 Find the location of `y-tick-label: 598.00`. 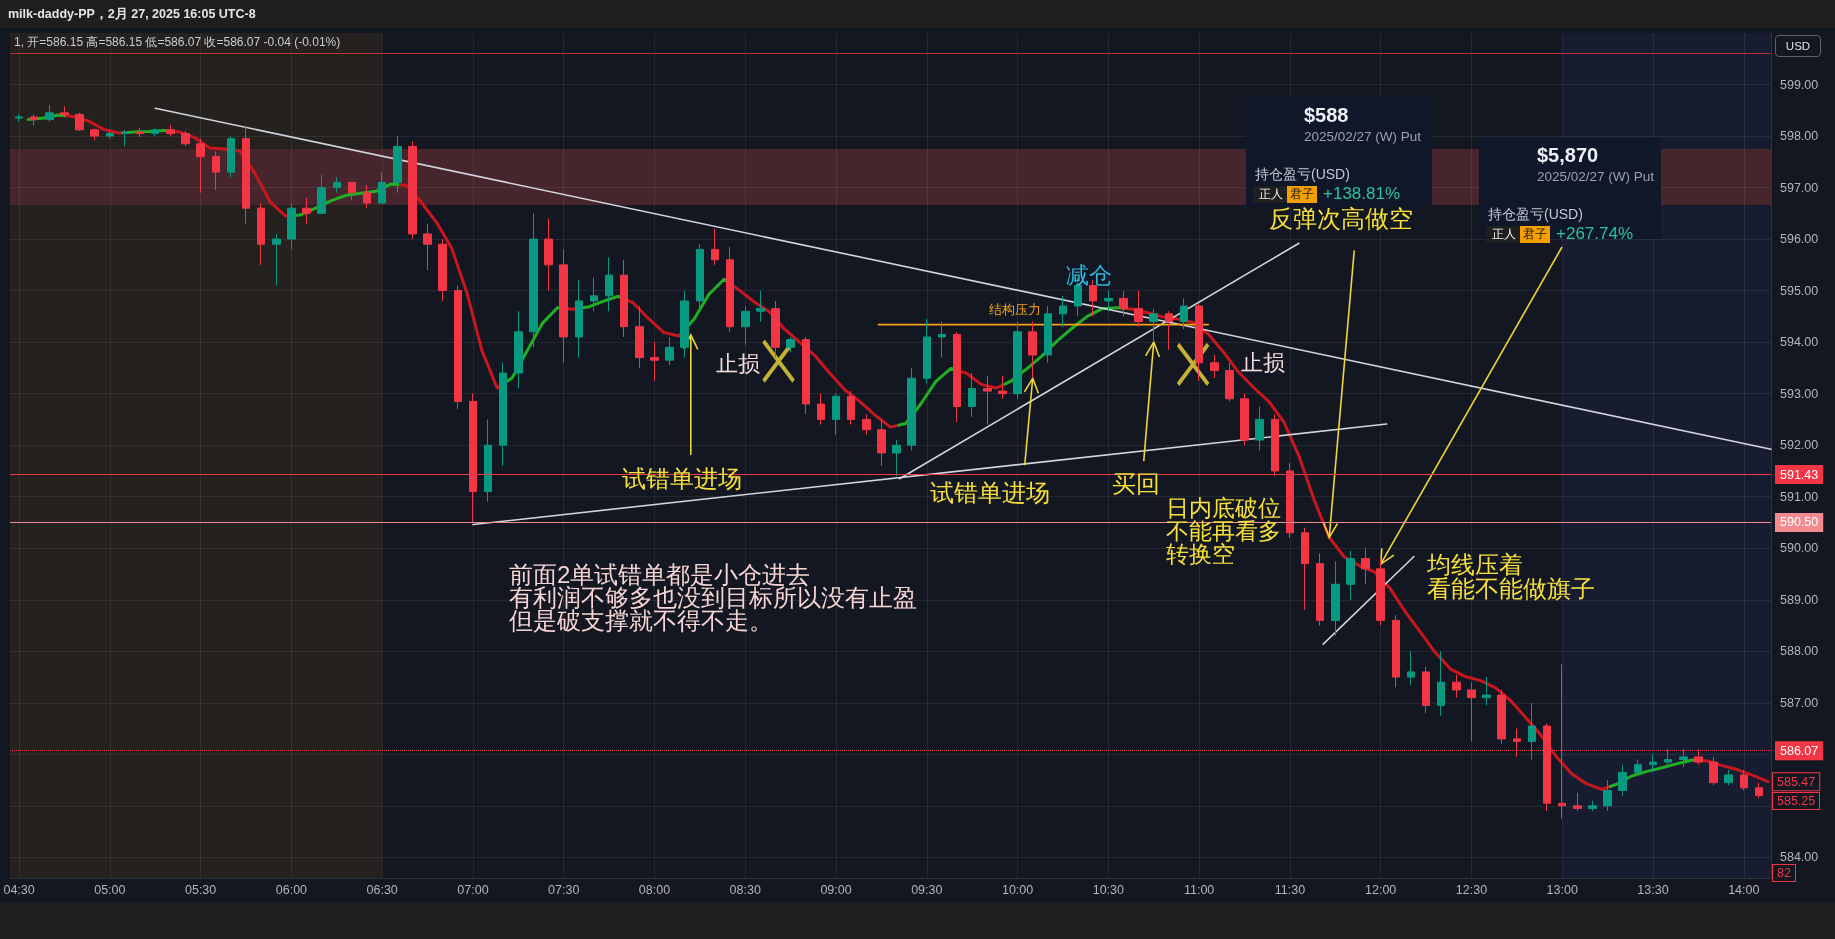

y-tick-label: 598.00 is located at coordinates (1799, 136).